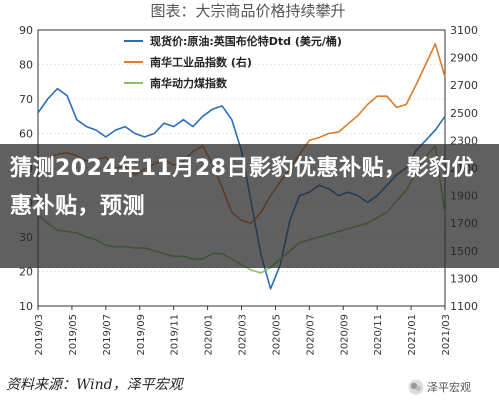 The image size is (499, 403). Describe the element at coordinates (26, 134) in the screenshot. I see `left-tick-label: 60` at that location.